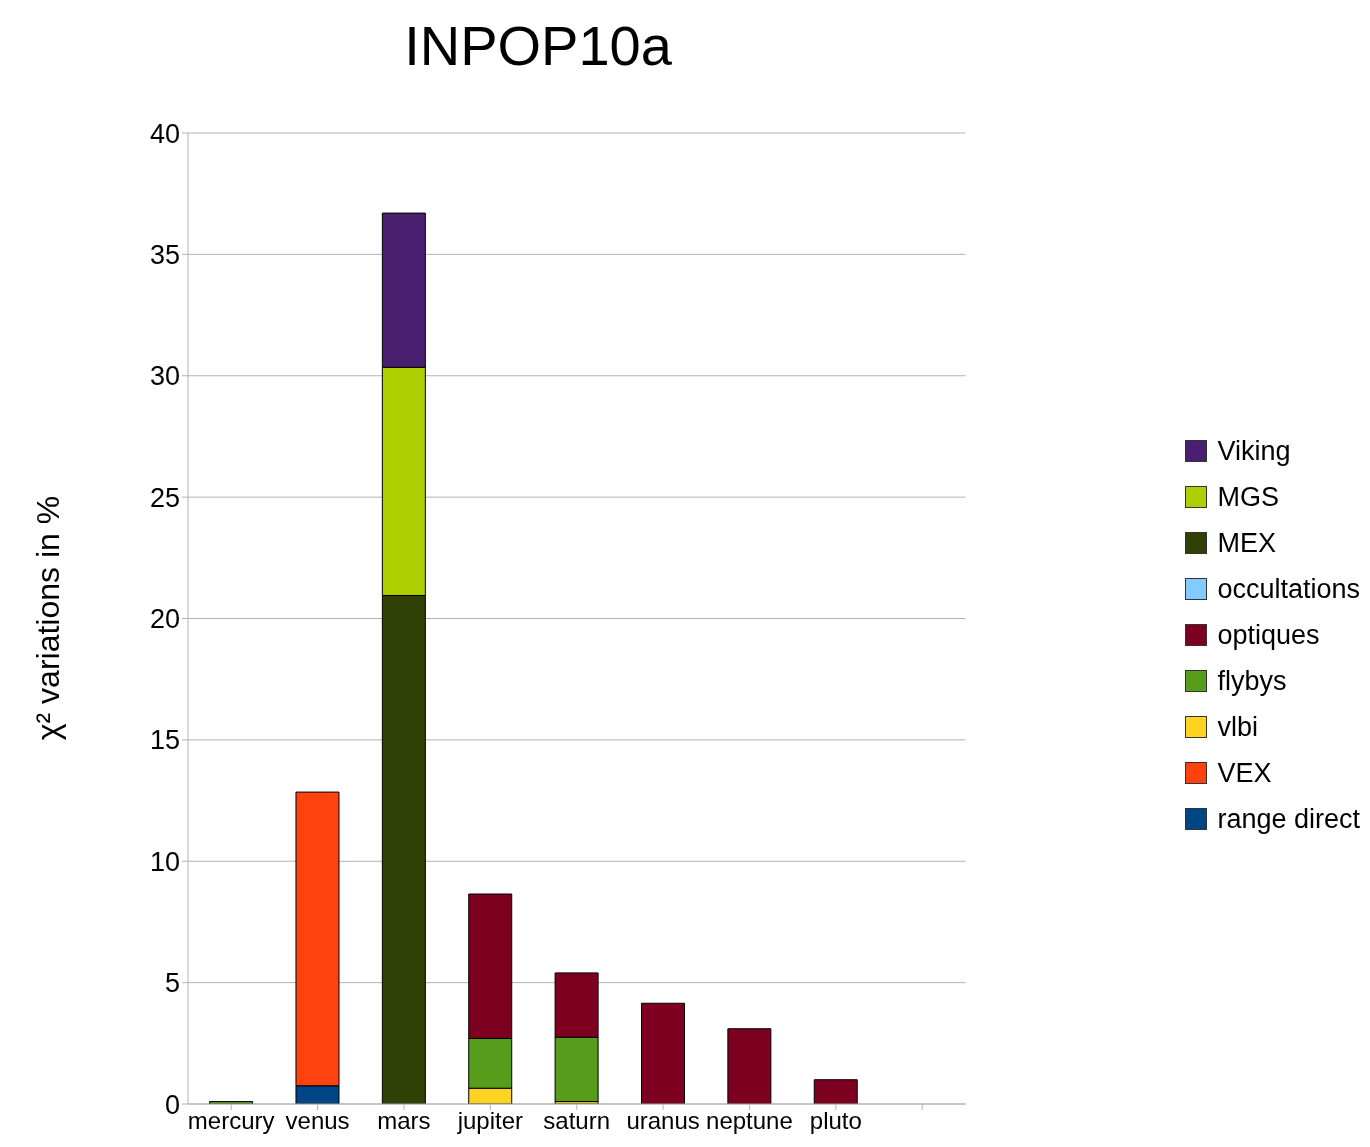 This screenshot has height=1147, width=1370. I want to click on y-tick-label: 35, so click(164, 254).